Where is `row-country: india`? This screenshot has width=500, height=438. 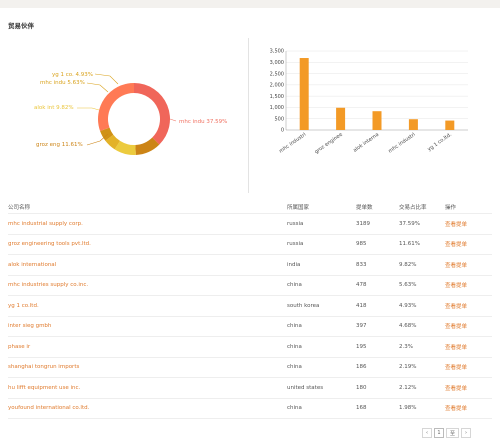
row-country: india is located at coordinates (294, 264).